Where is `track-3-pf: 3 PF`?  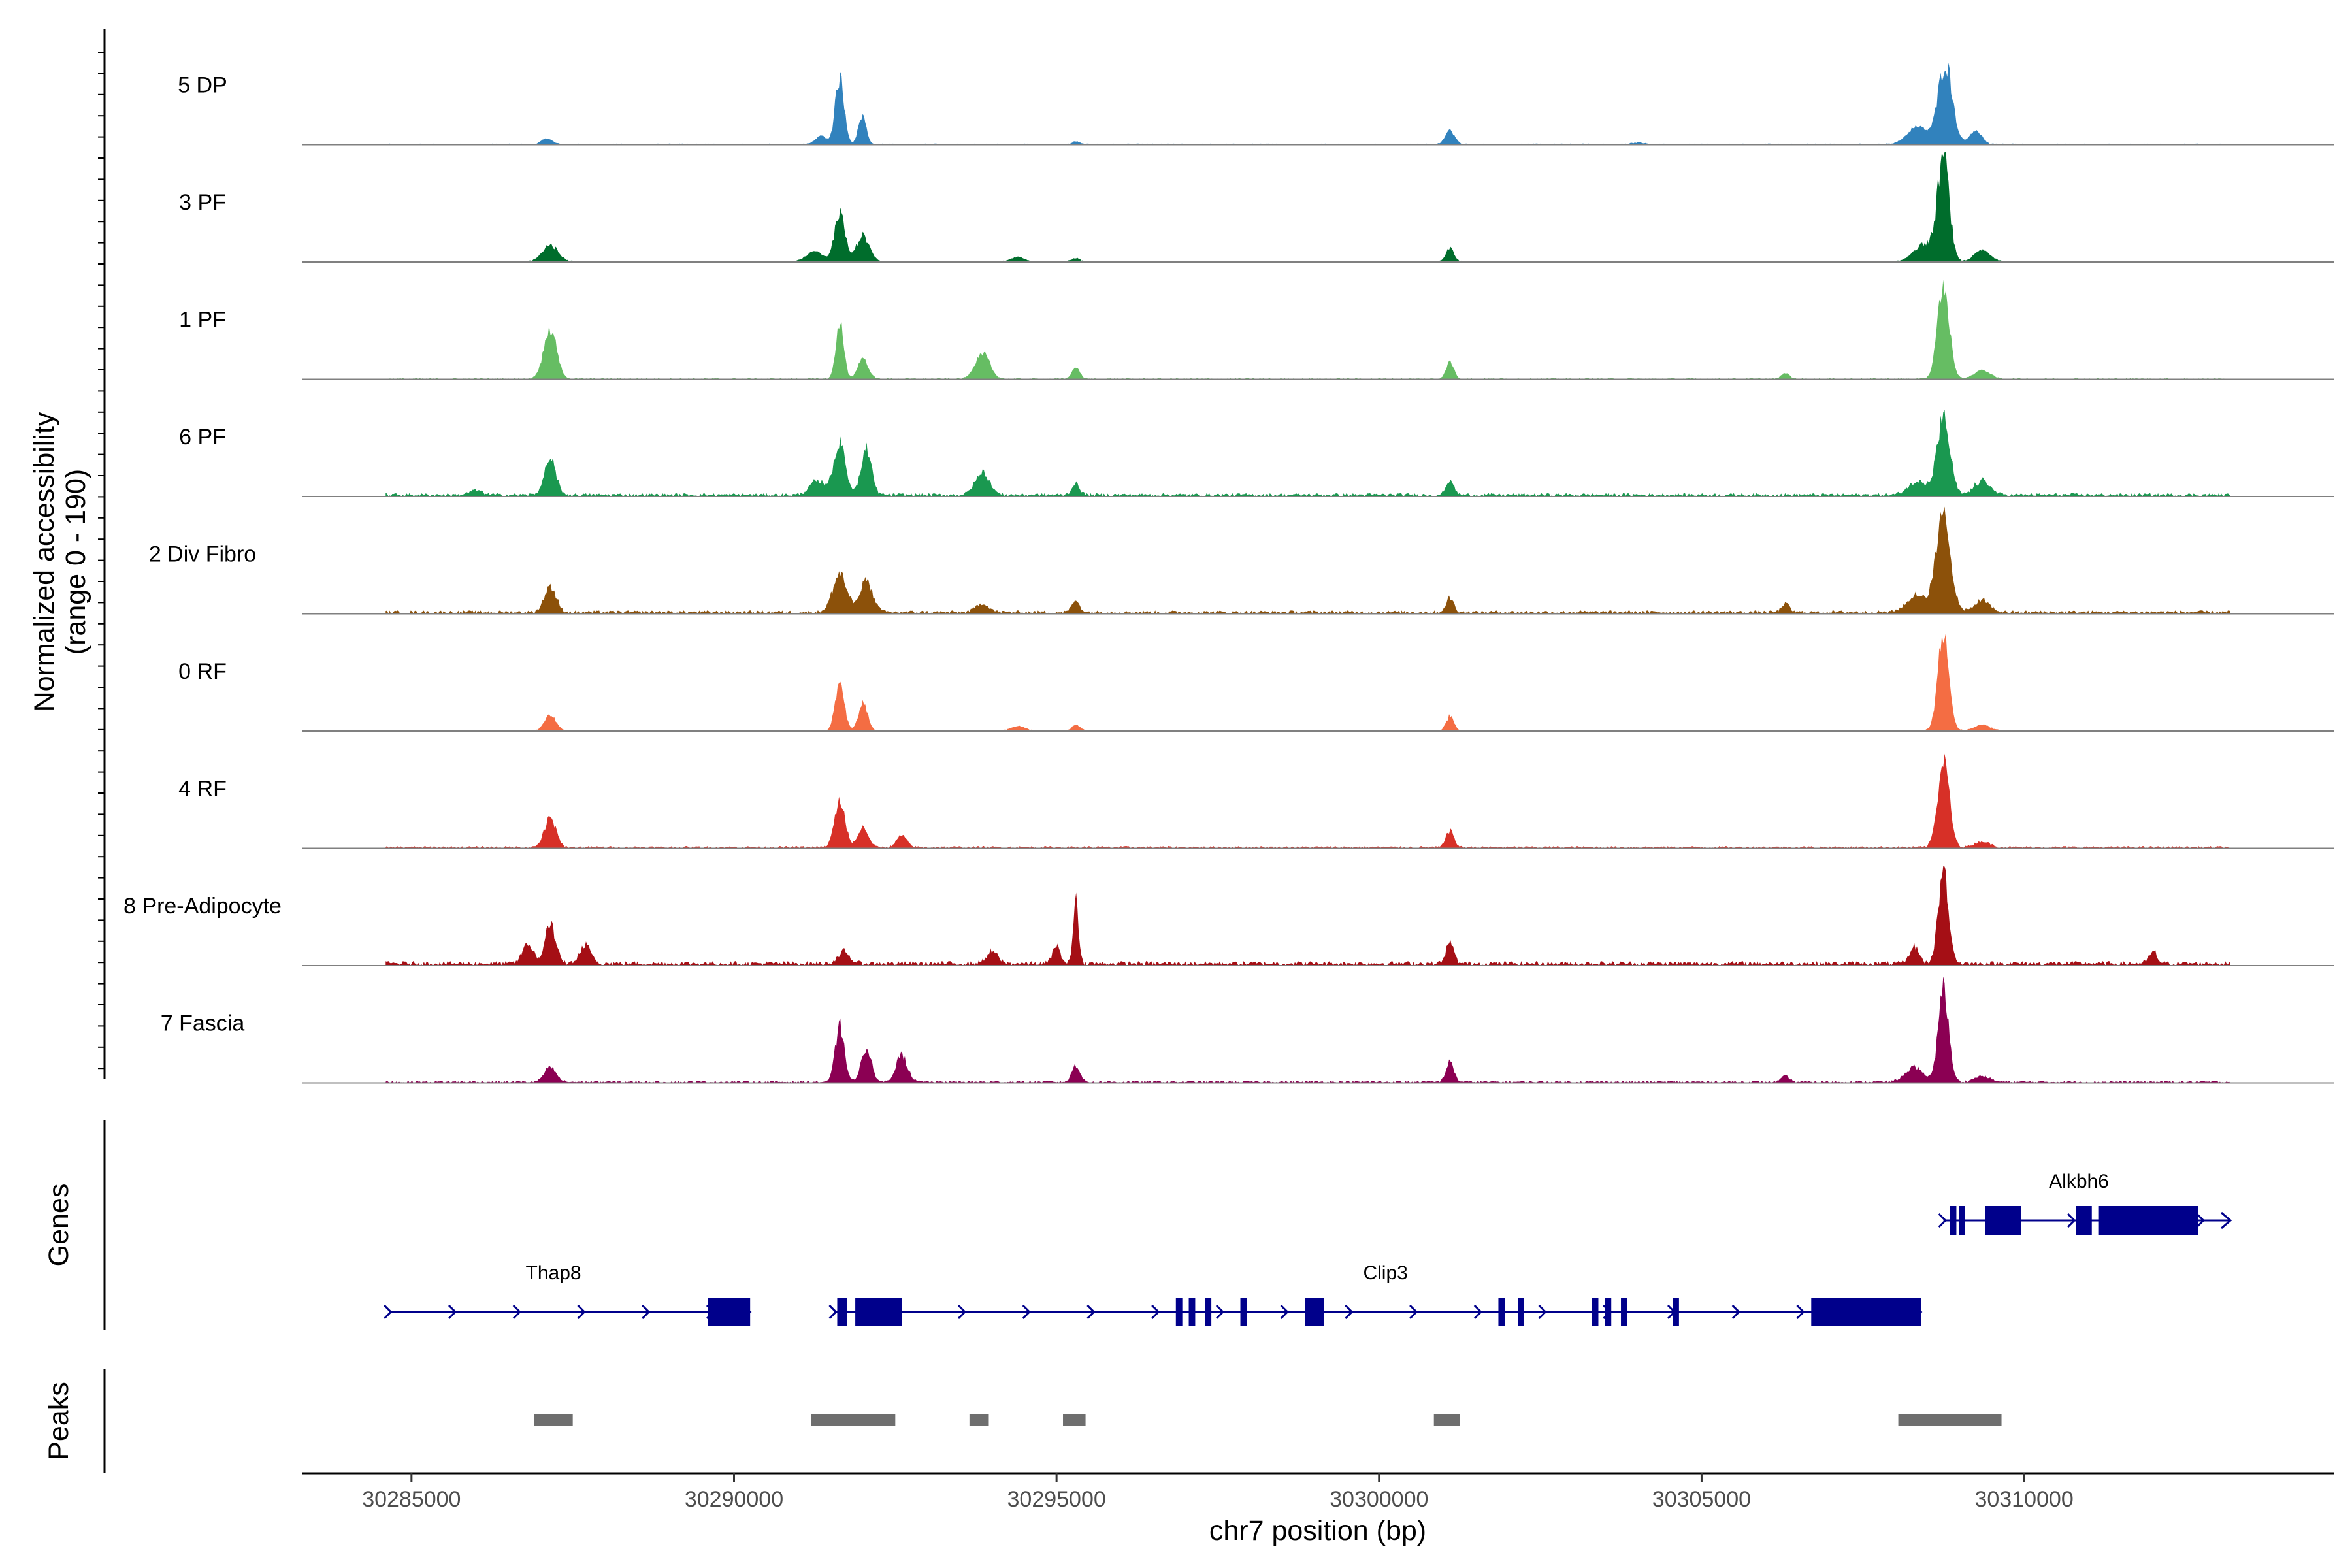
track-3-pf: 3 PF is located at coordinates (1256, 207).